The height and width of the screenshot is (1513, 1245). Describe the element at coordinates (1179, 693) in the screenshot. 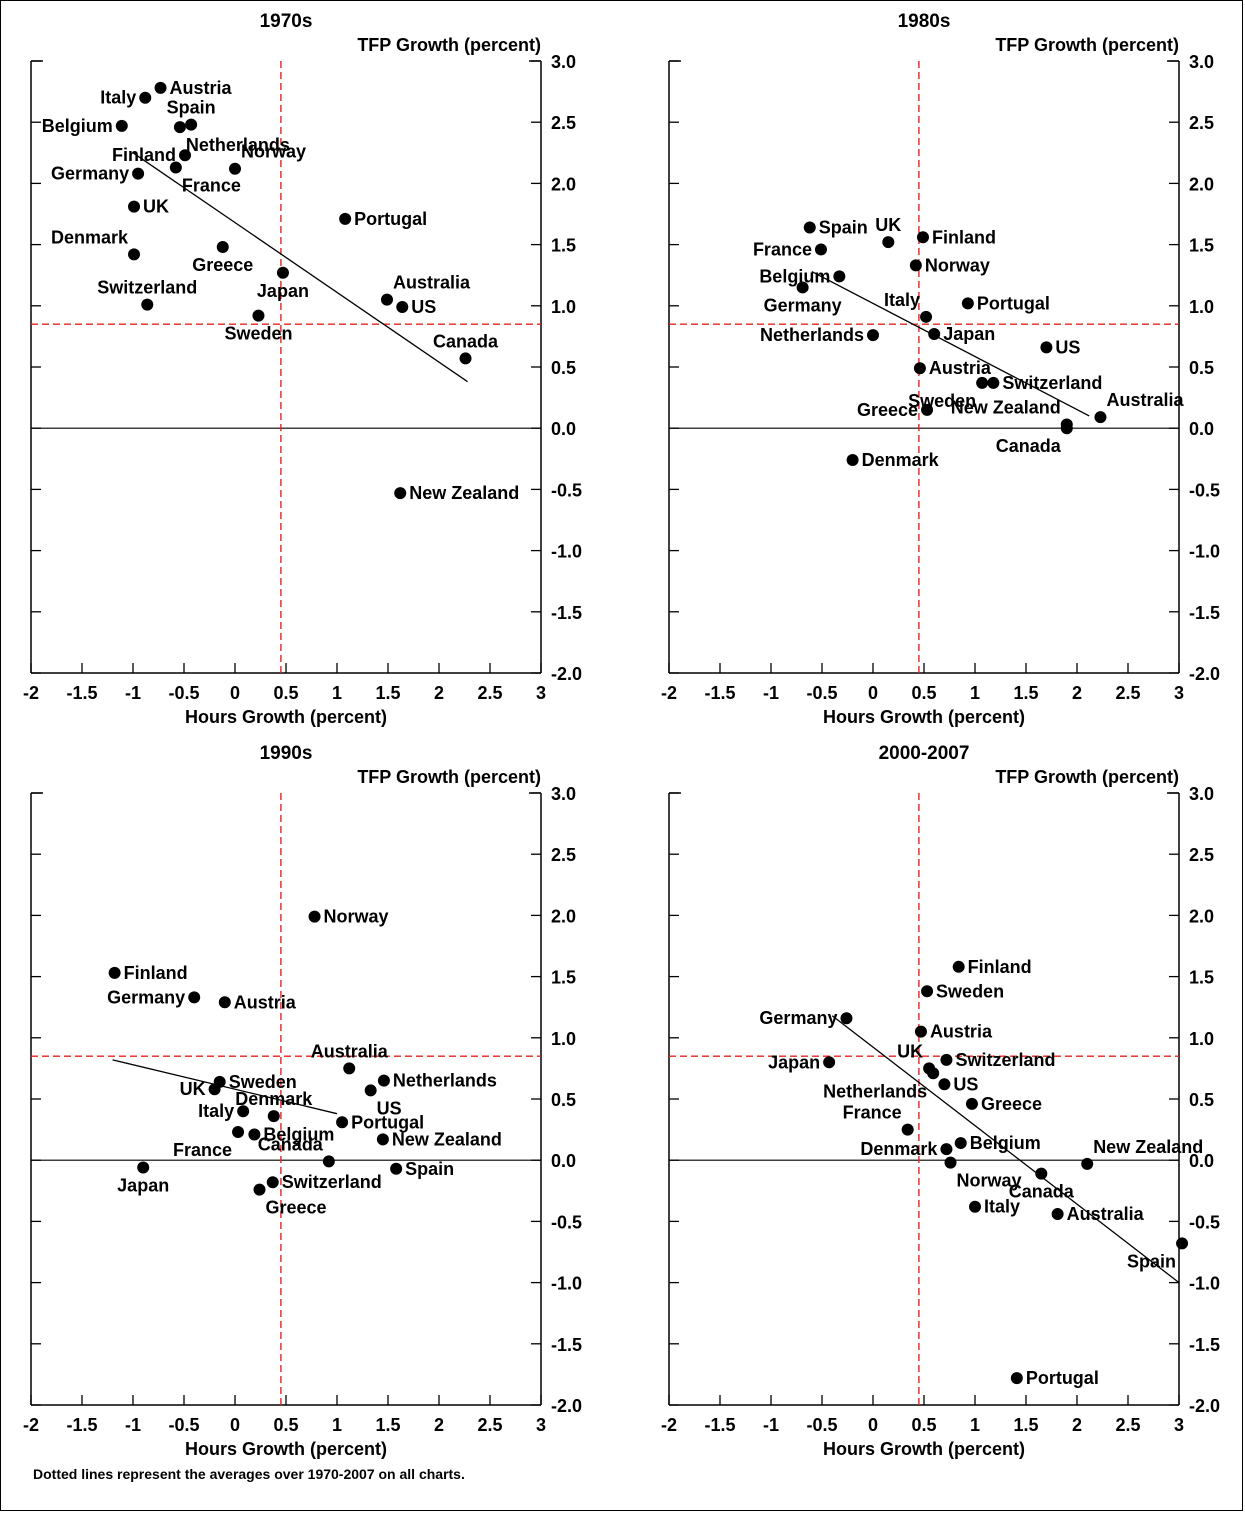

I see `x-tick-label: 3` at that location.